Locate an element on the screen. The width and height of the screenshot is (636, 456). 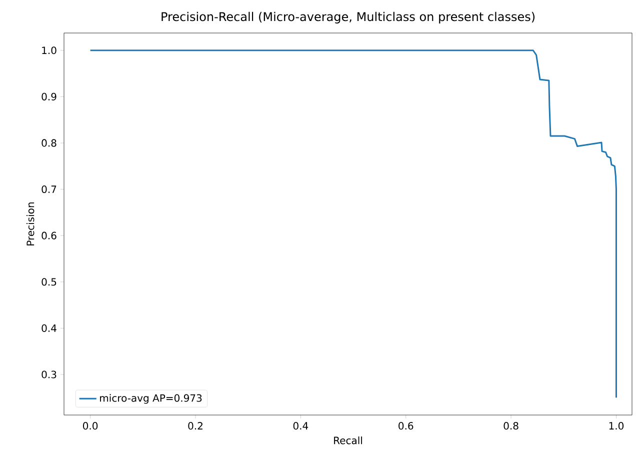
y-tick-label: 0.4 is located at coordinates (49, 328).